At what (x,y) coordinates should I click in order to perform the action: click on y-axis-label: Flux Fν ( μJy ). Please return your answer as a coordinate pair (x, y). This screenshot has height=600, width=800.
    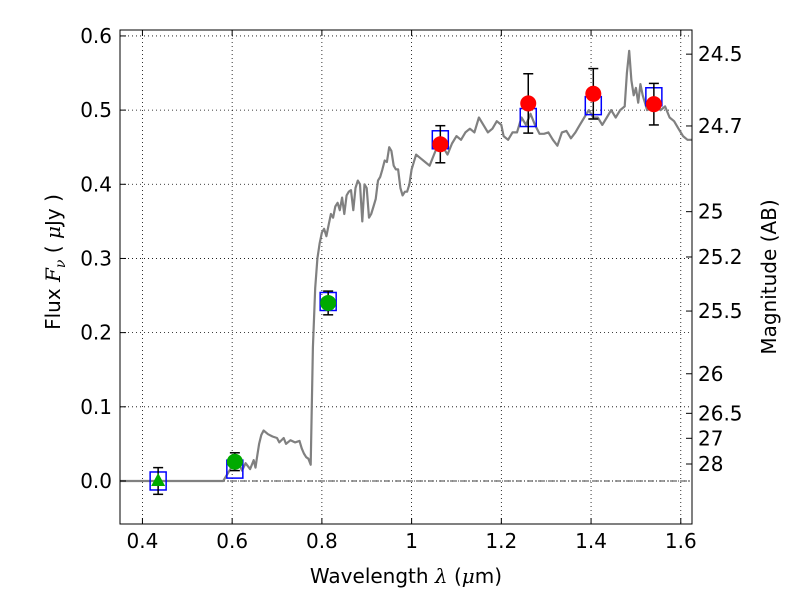
    Looking at the image, I should click on (55, 262).